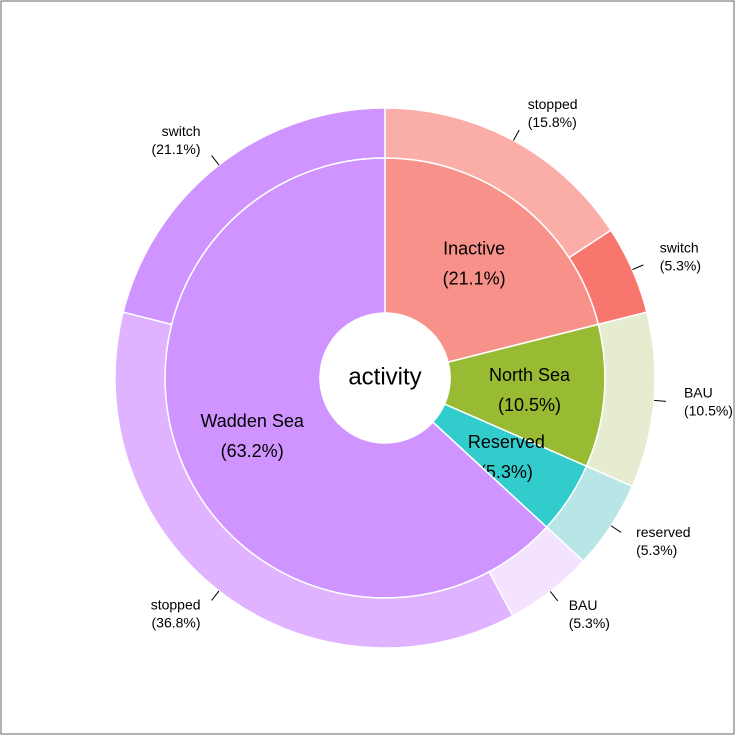 This screenshot has width=736, height=735. Describe the element at coordinates (552, 122) in the screenshot. I see `outer-value-label: (15.8%)` at that location.